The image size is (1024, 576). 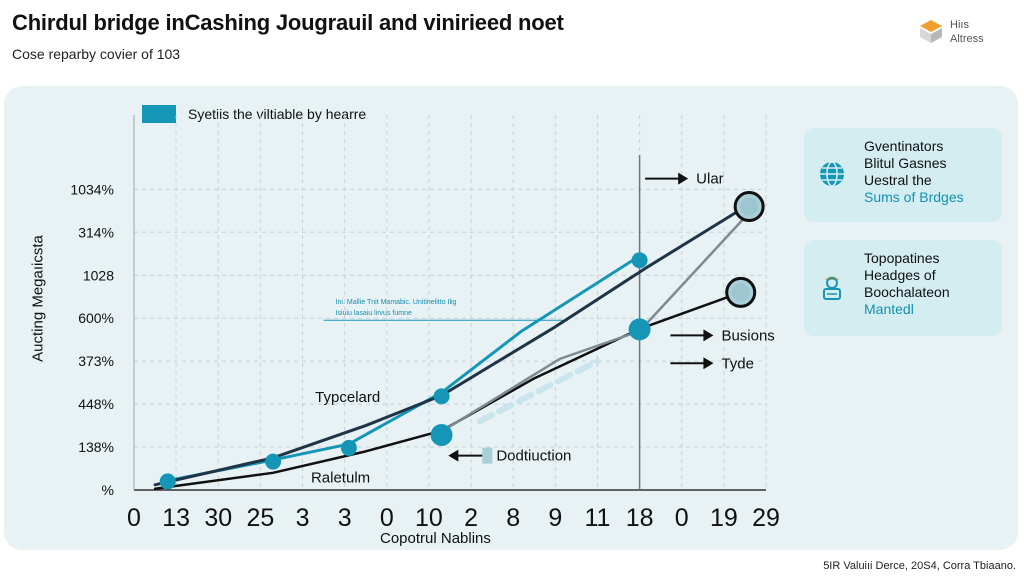 What do you see at coordinates (900, 275) in the screenshot?
I see `card-line: Headges of` at bounding box center [900, 275].